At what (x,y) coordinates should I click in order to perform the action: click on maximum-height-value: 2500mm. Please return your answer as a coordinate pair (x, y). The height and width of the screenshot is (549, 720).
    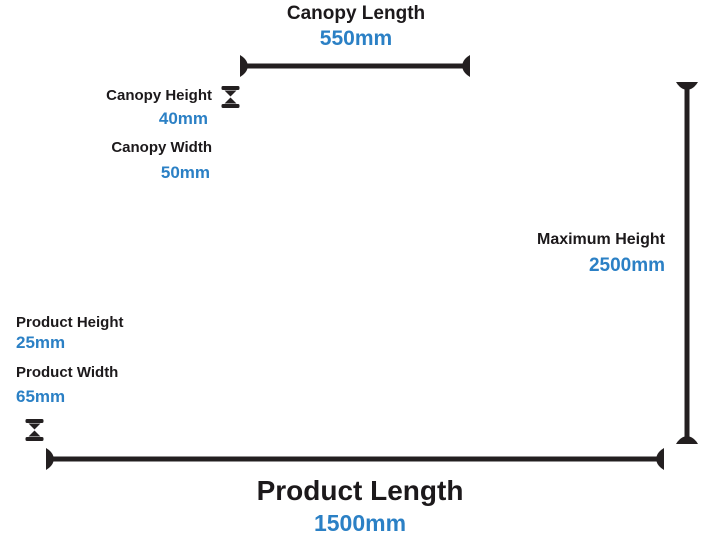
    Looking at the image, I should click on (626, 265).